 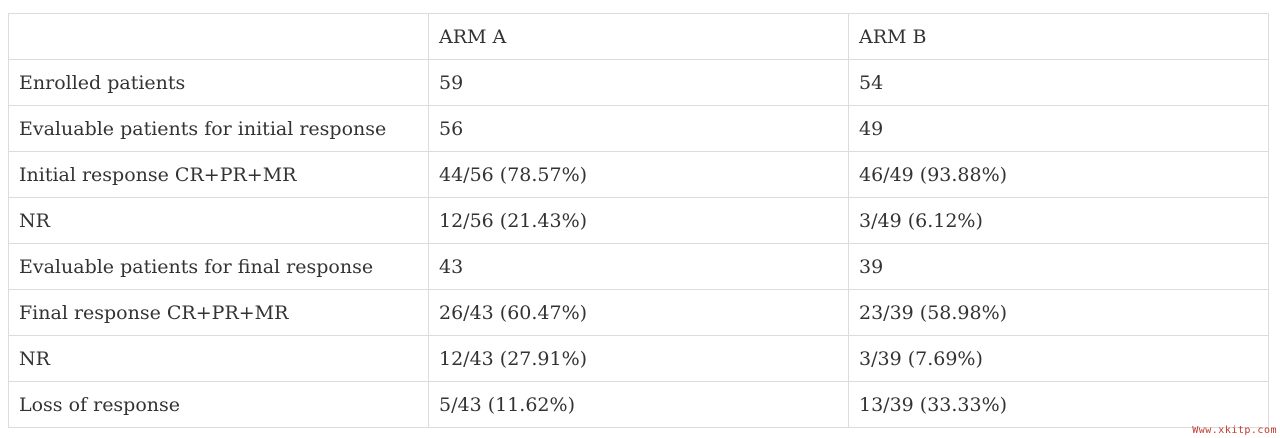 I want to click on arm-a-value: 5/43 (11.62%), so click(x=638, y=404).